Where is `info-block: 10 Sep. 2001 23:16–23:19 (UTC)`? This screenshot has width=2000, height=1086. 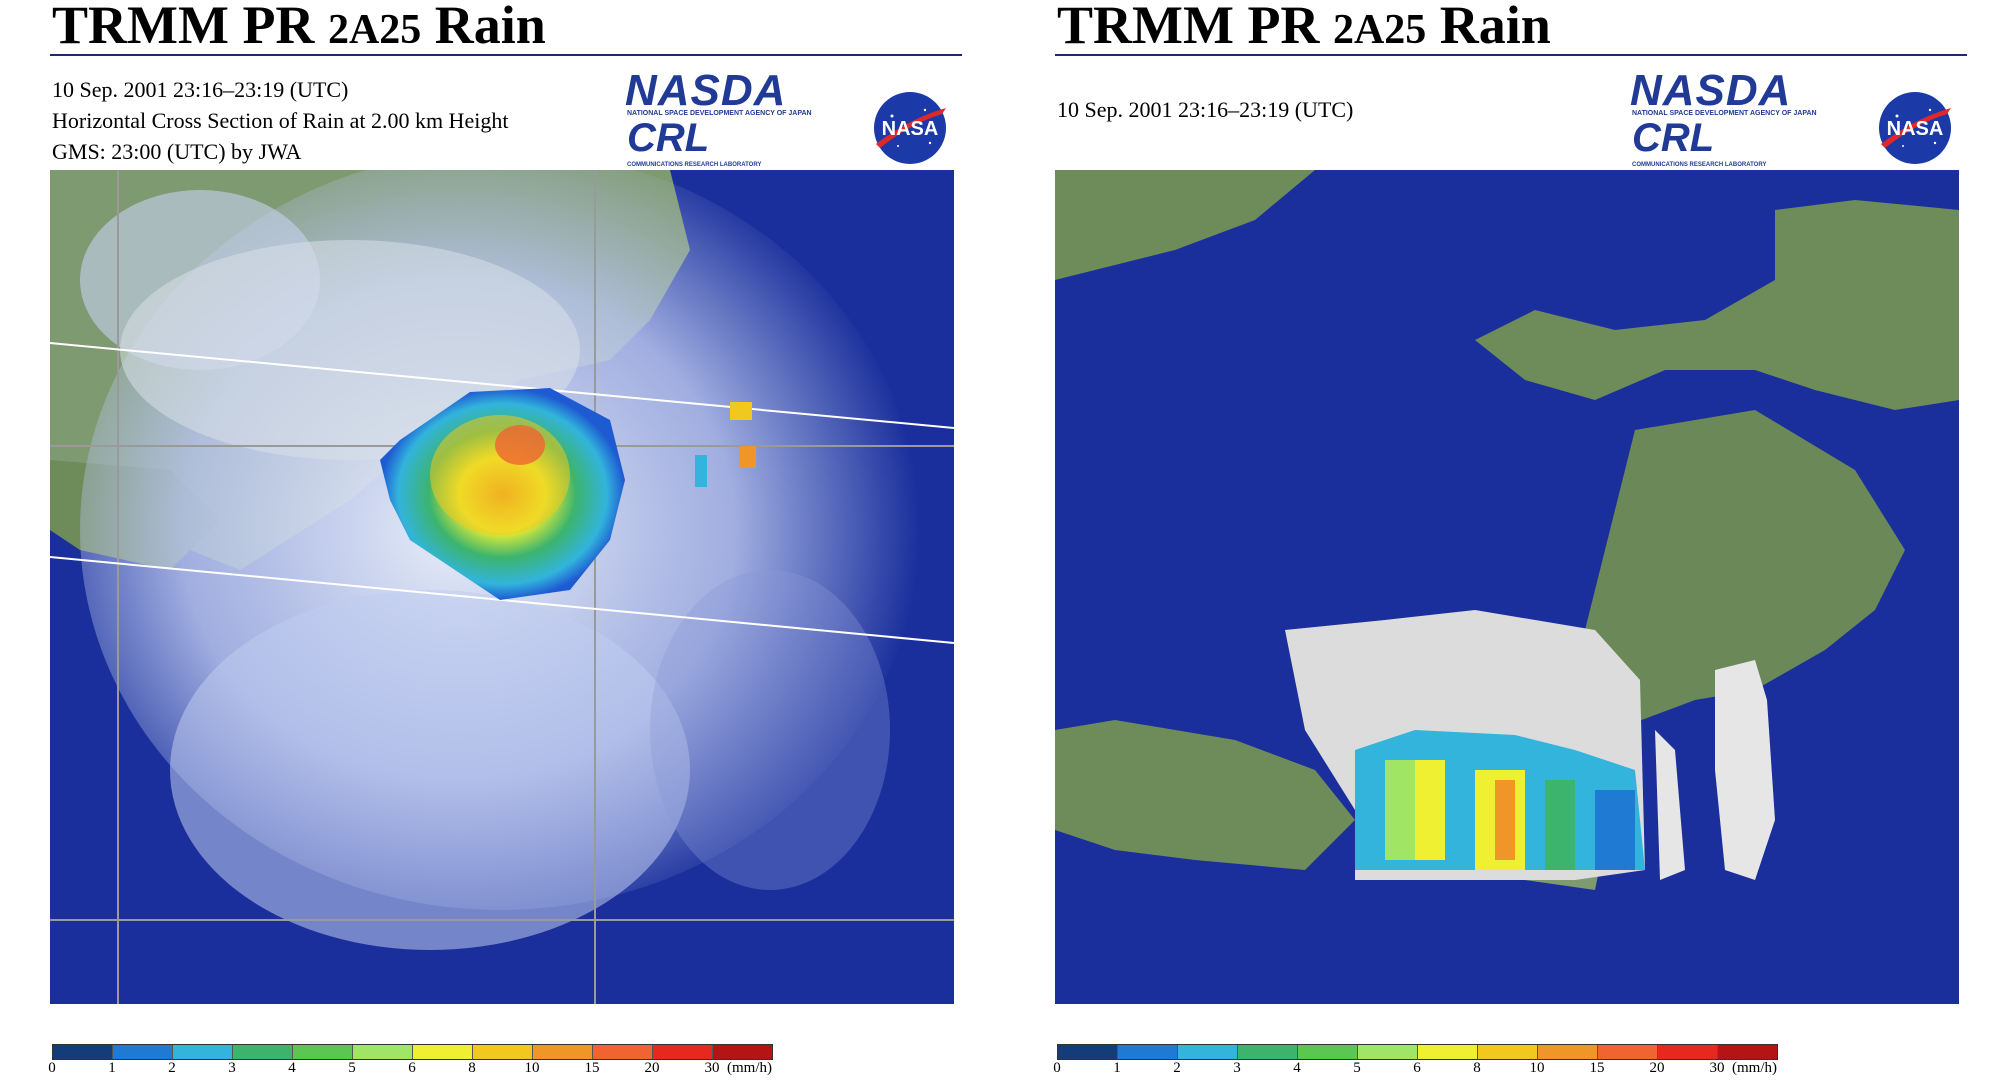 info-block: 10 Sep. 2001 23:16–23:19 (UTC) is located at coordinates (1205, 109).